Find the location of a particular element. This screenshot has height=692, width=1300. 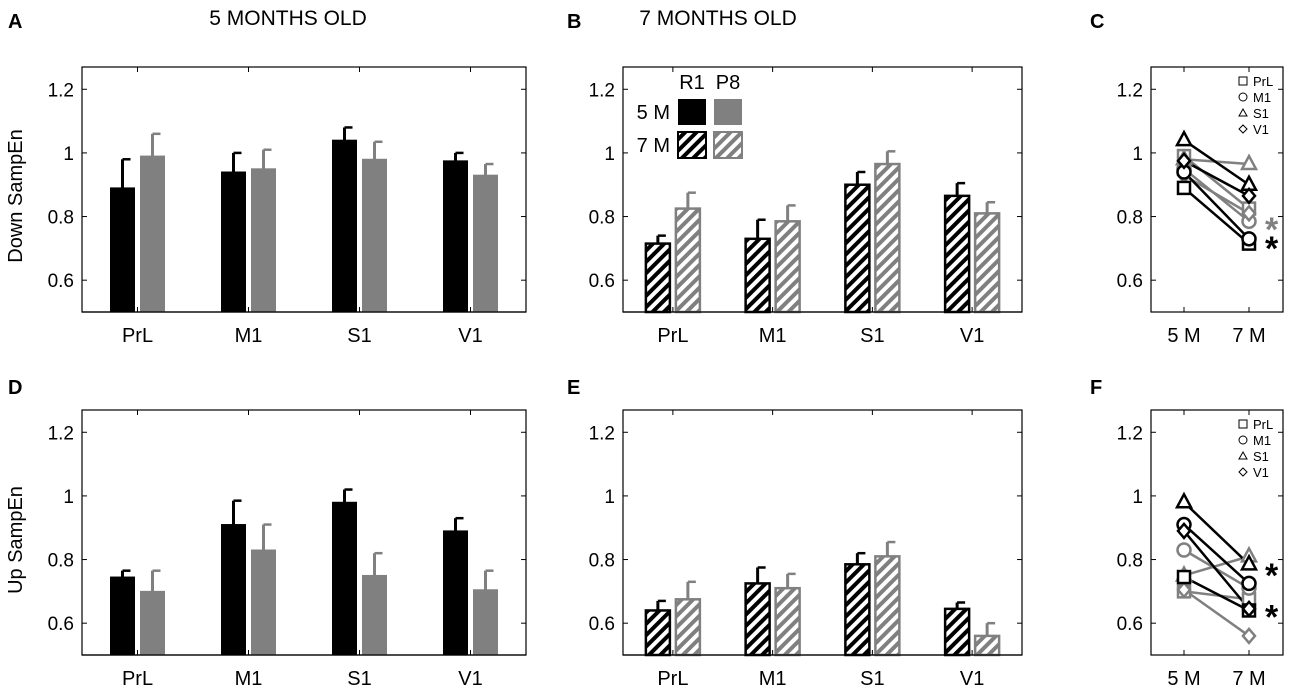

legend-swatch-p8-5m is located at coordinates (728, 112).